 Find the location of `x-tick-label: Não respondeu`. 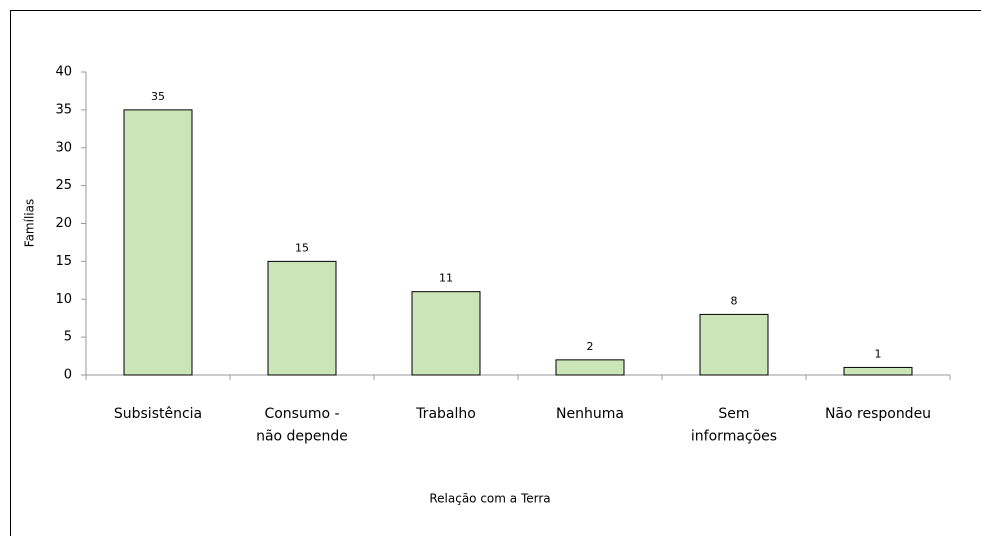

x-tick-label: Não respondeu is located at coordinates (878, 414).